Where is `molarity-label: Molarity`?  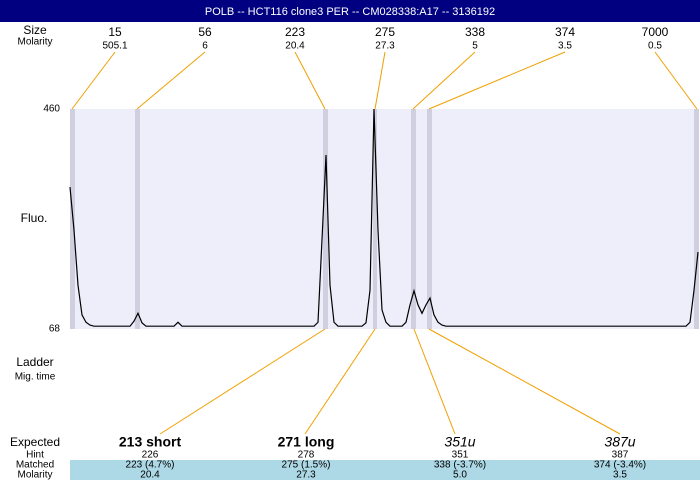
molarity-label: Molarity is located at coordinates (34, 42).